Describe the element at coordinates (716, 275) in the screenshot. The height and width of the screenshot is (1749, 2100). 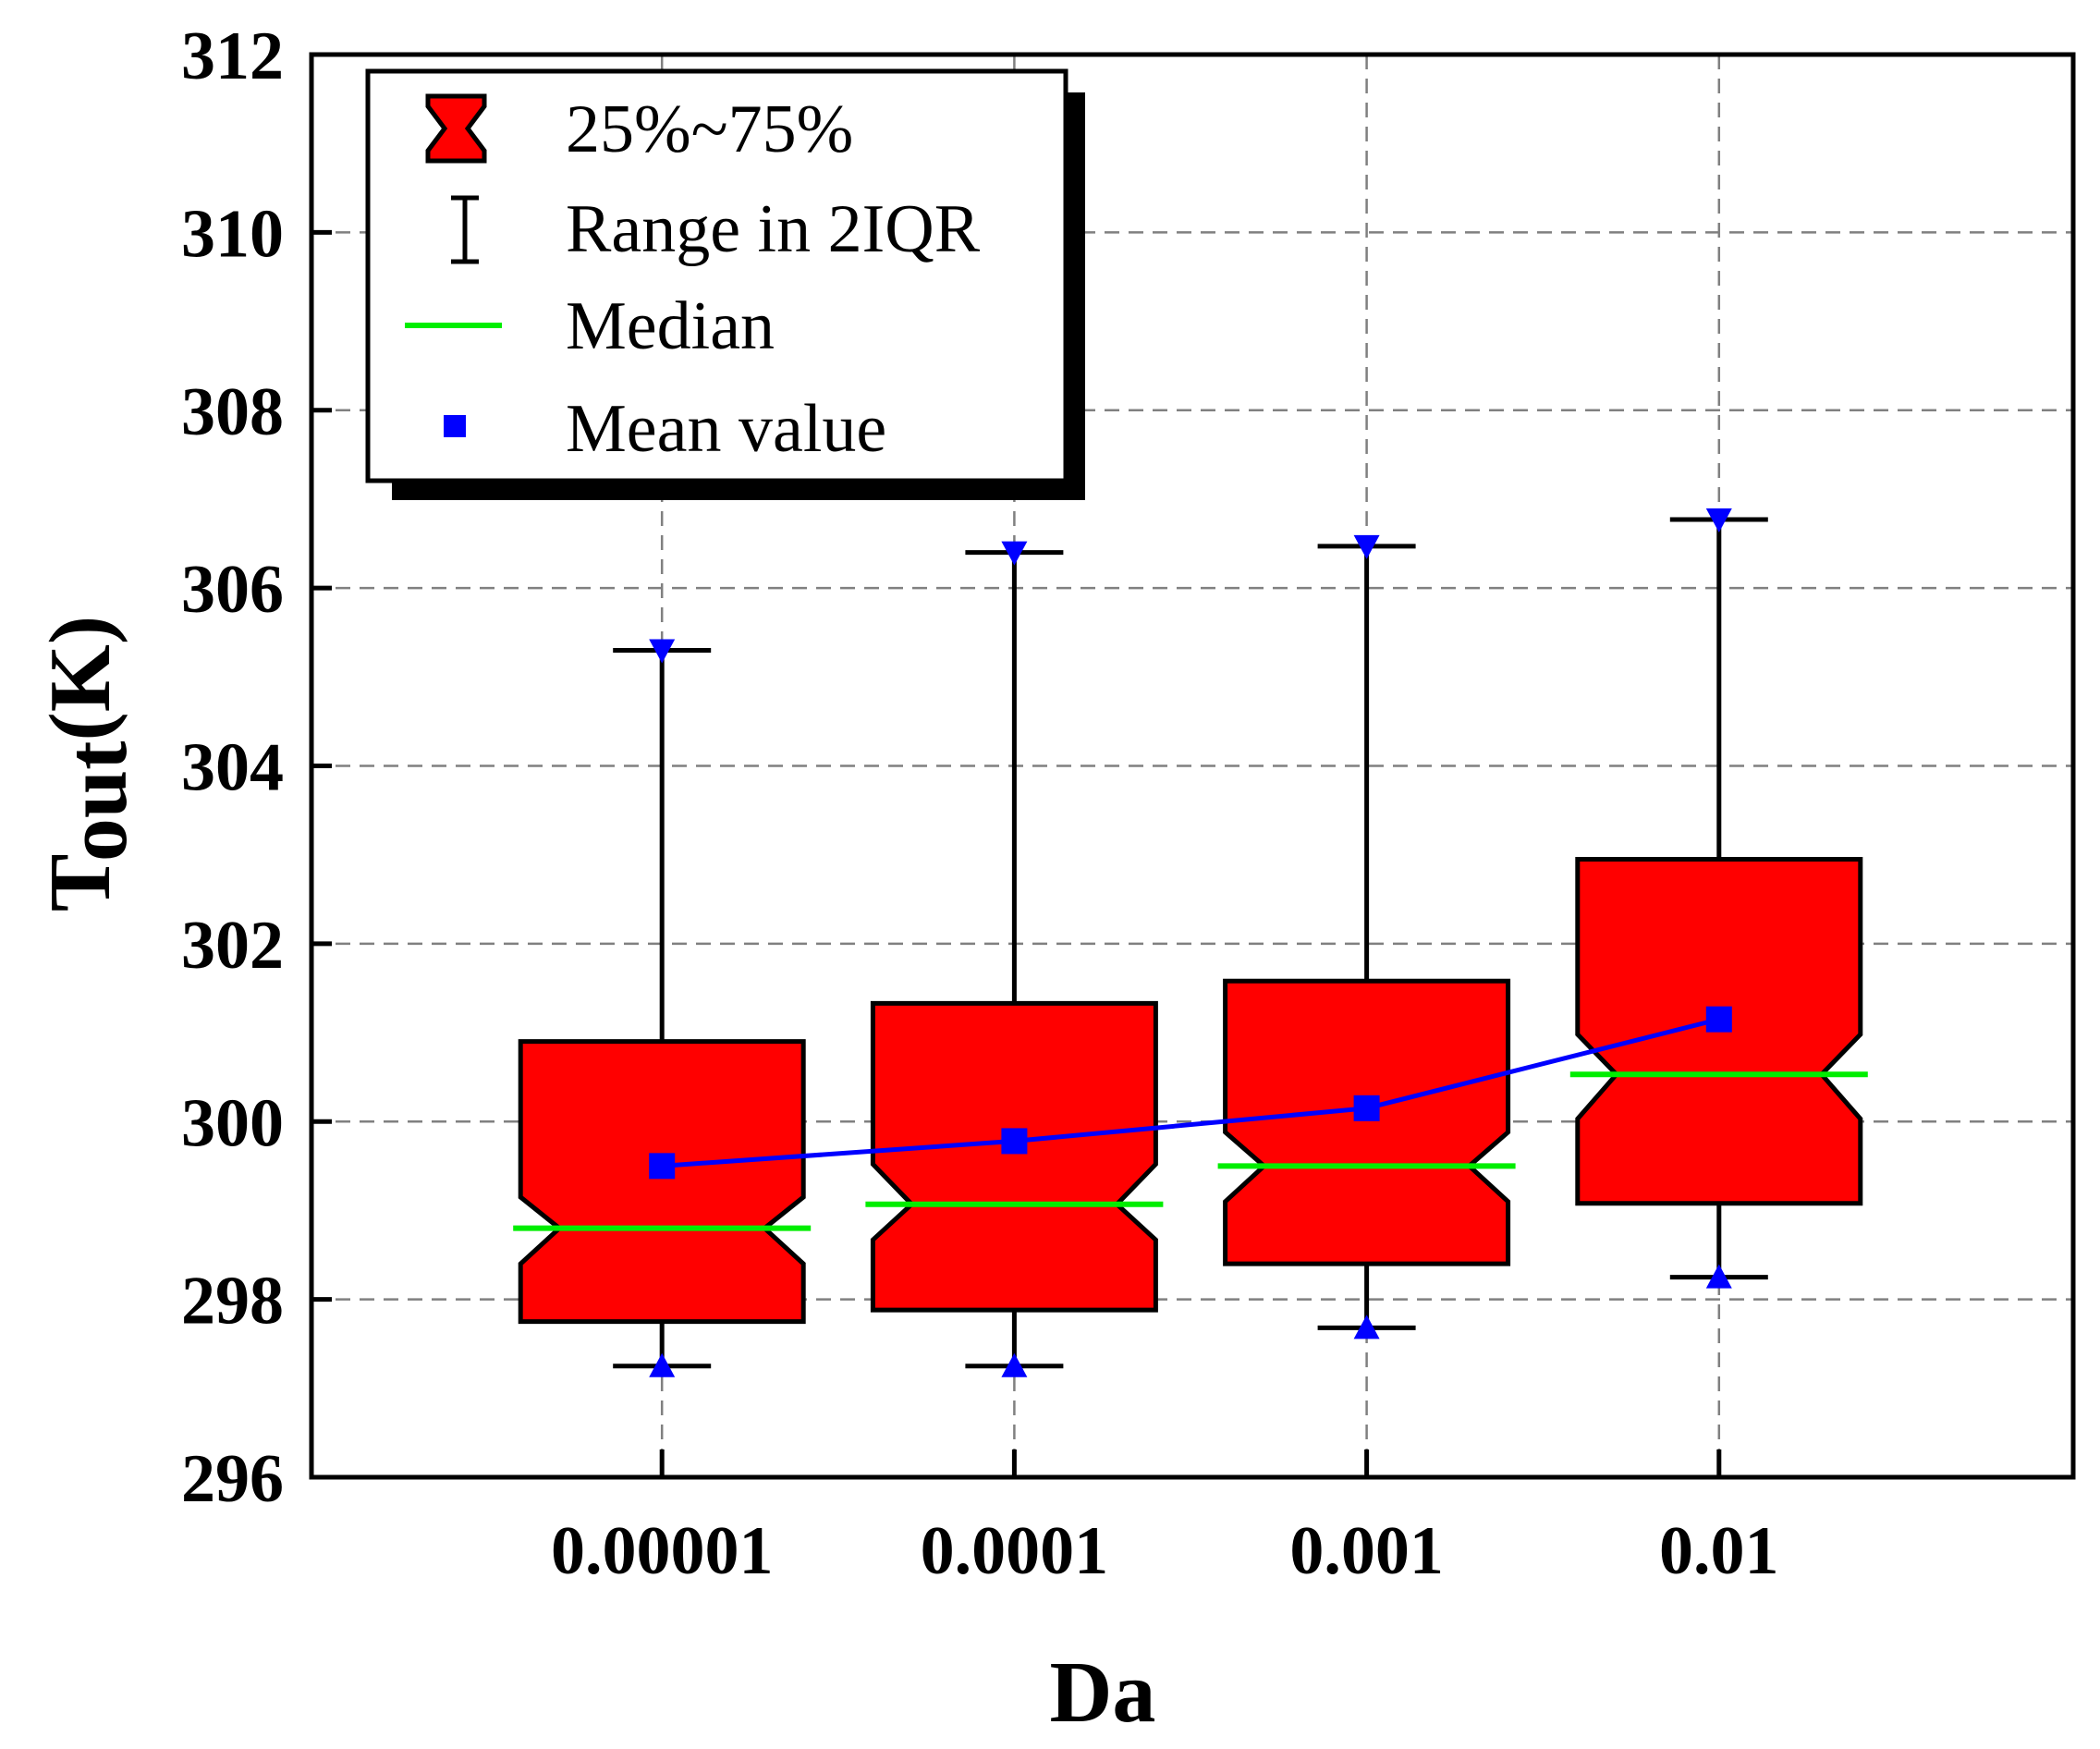
I see `legend-box` at that location.